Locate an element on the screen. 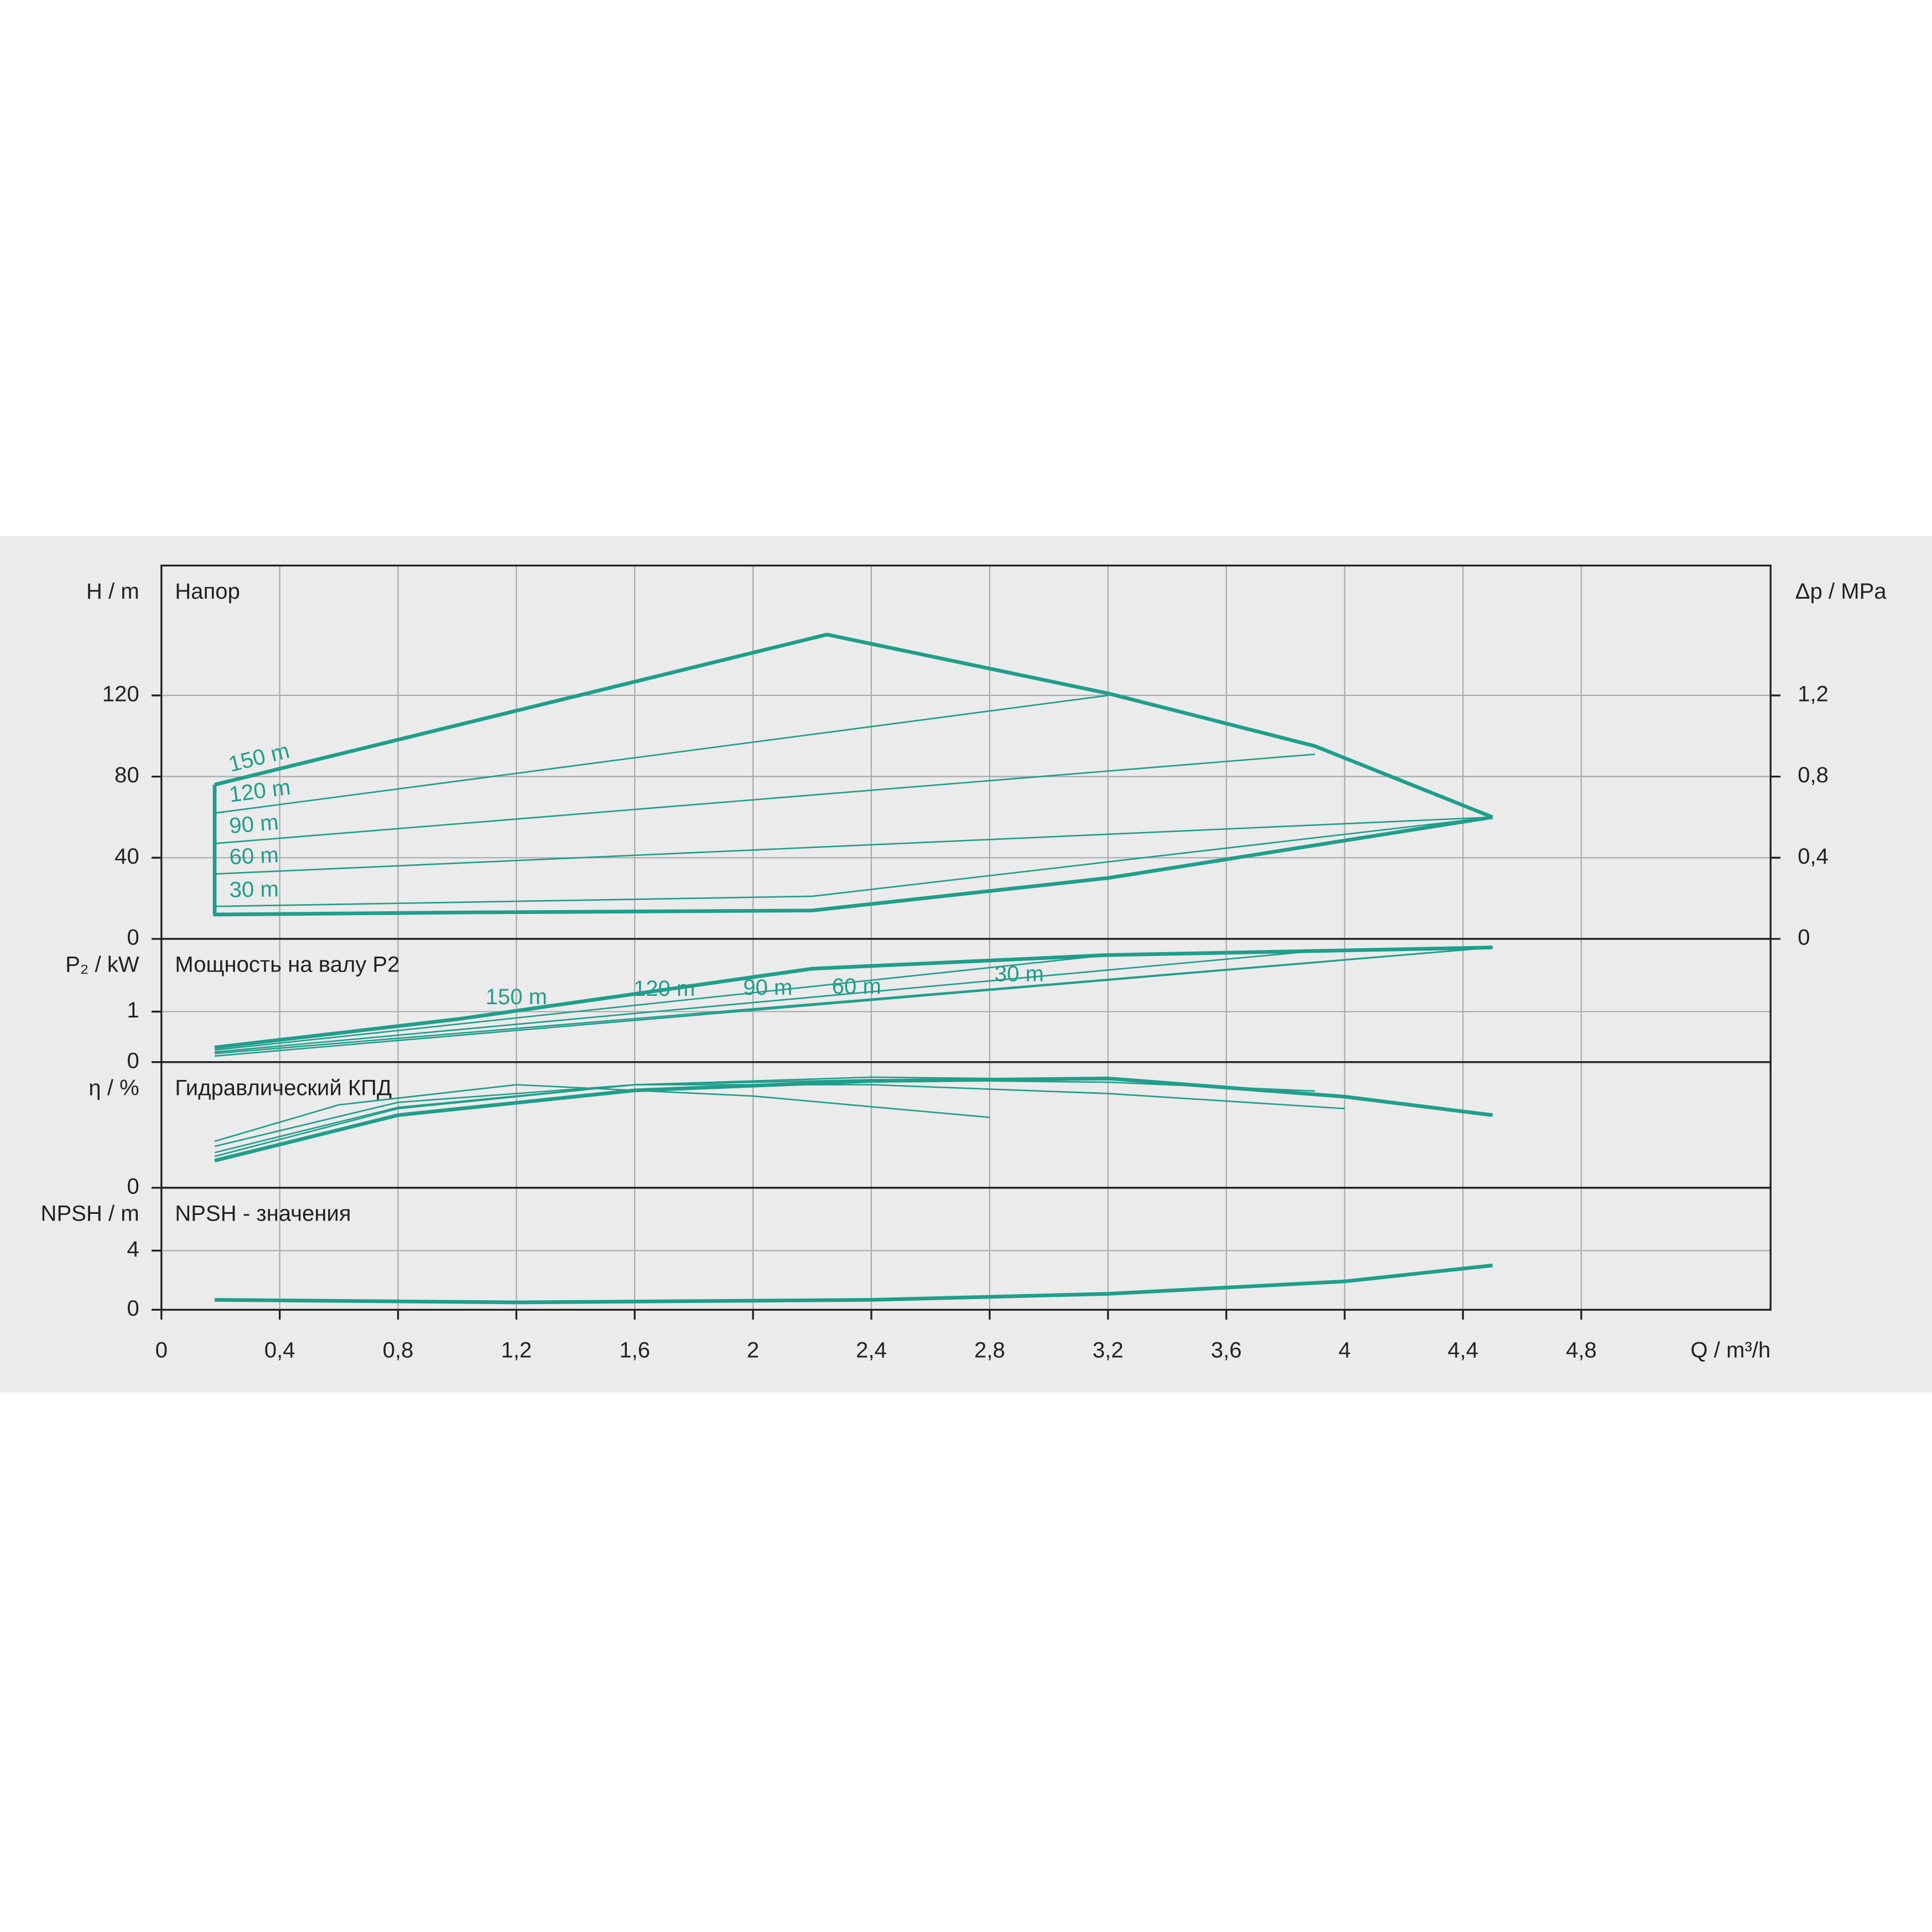 This screenshot has height=1932, width=1932. y2-tick-label: 1,2 is located at coordinates (1813, 694).